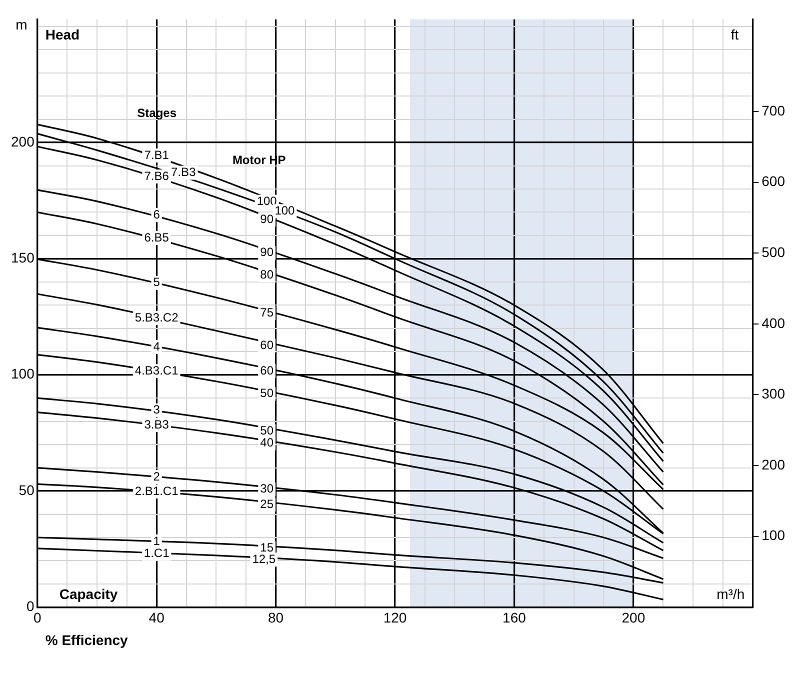  Describe the element at coordinates (774, 464) in the screenshot. I see `y2-tick-label: 200` at that location.